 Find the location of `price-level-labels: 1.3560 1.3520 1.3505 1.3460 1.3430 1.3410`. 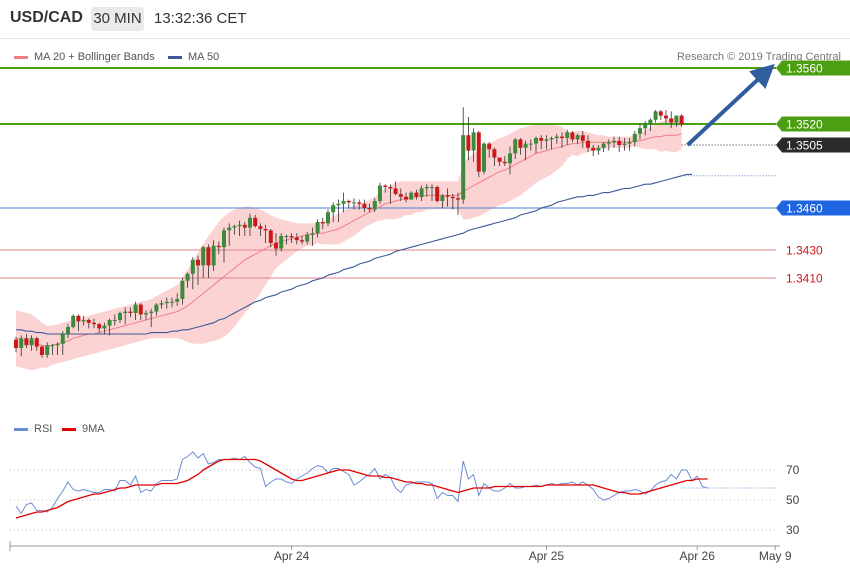

price-level-labels: 1.3560 1.3520 1.3505 1.3460 1.3430 1.3410 is located at coordinates (813, 173).